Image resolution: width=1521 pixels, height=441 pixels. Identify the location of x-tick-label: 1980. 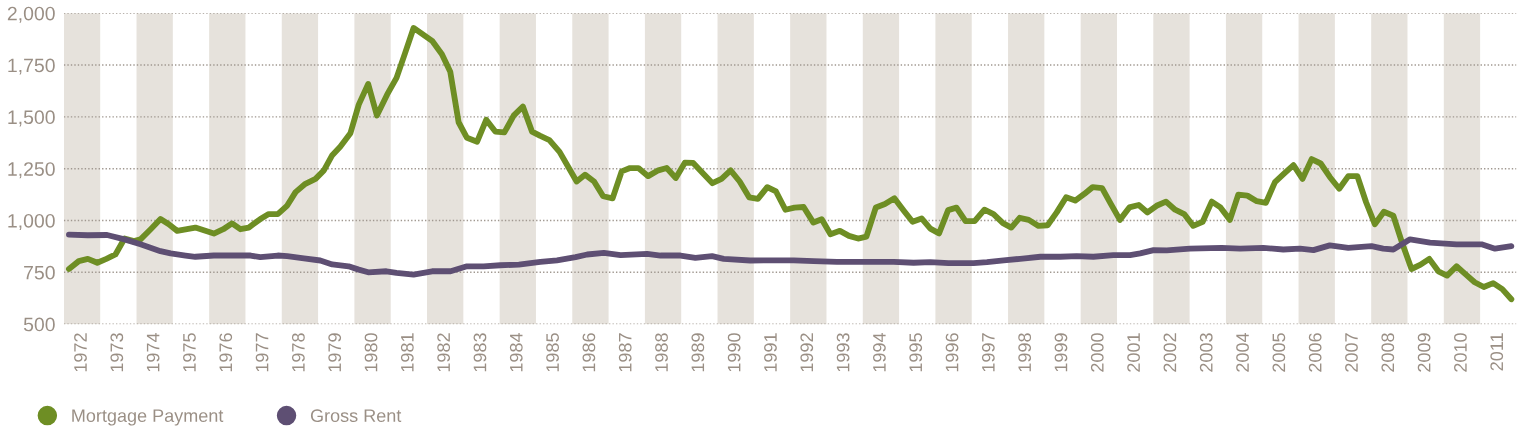
(371, 352).